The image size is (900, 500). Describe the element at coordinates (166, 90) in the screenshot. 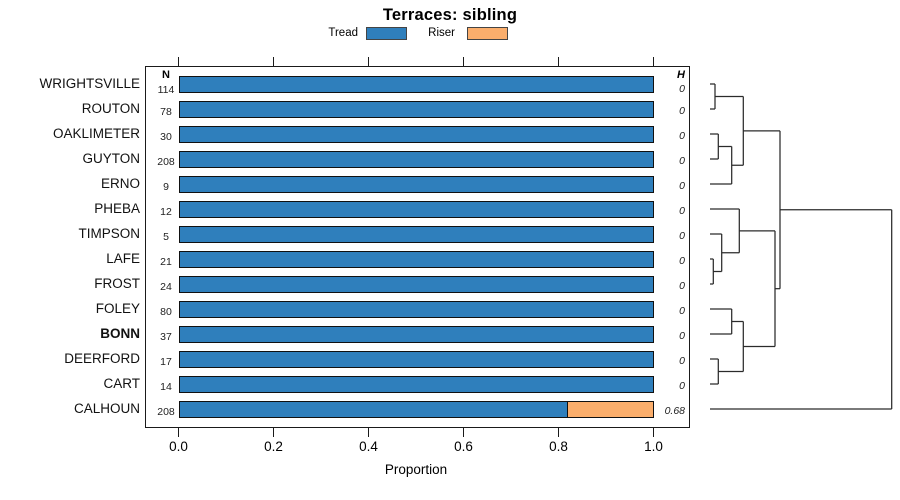

I see `n-value: 114` at that location.